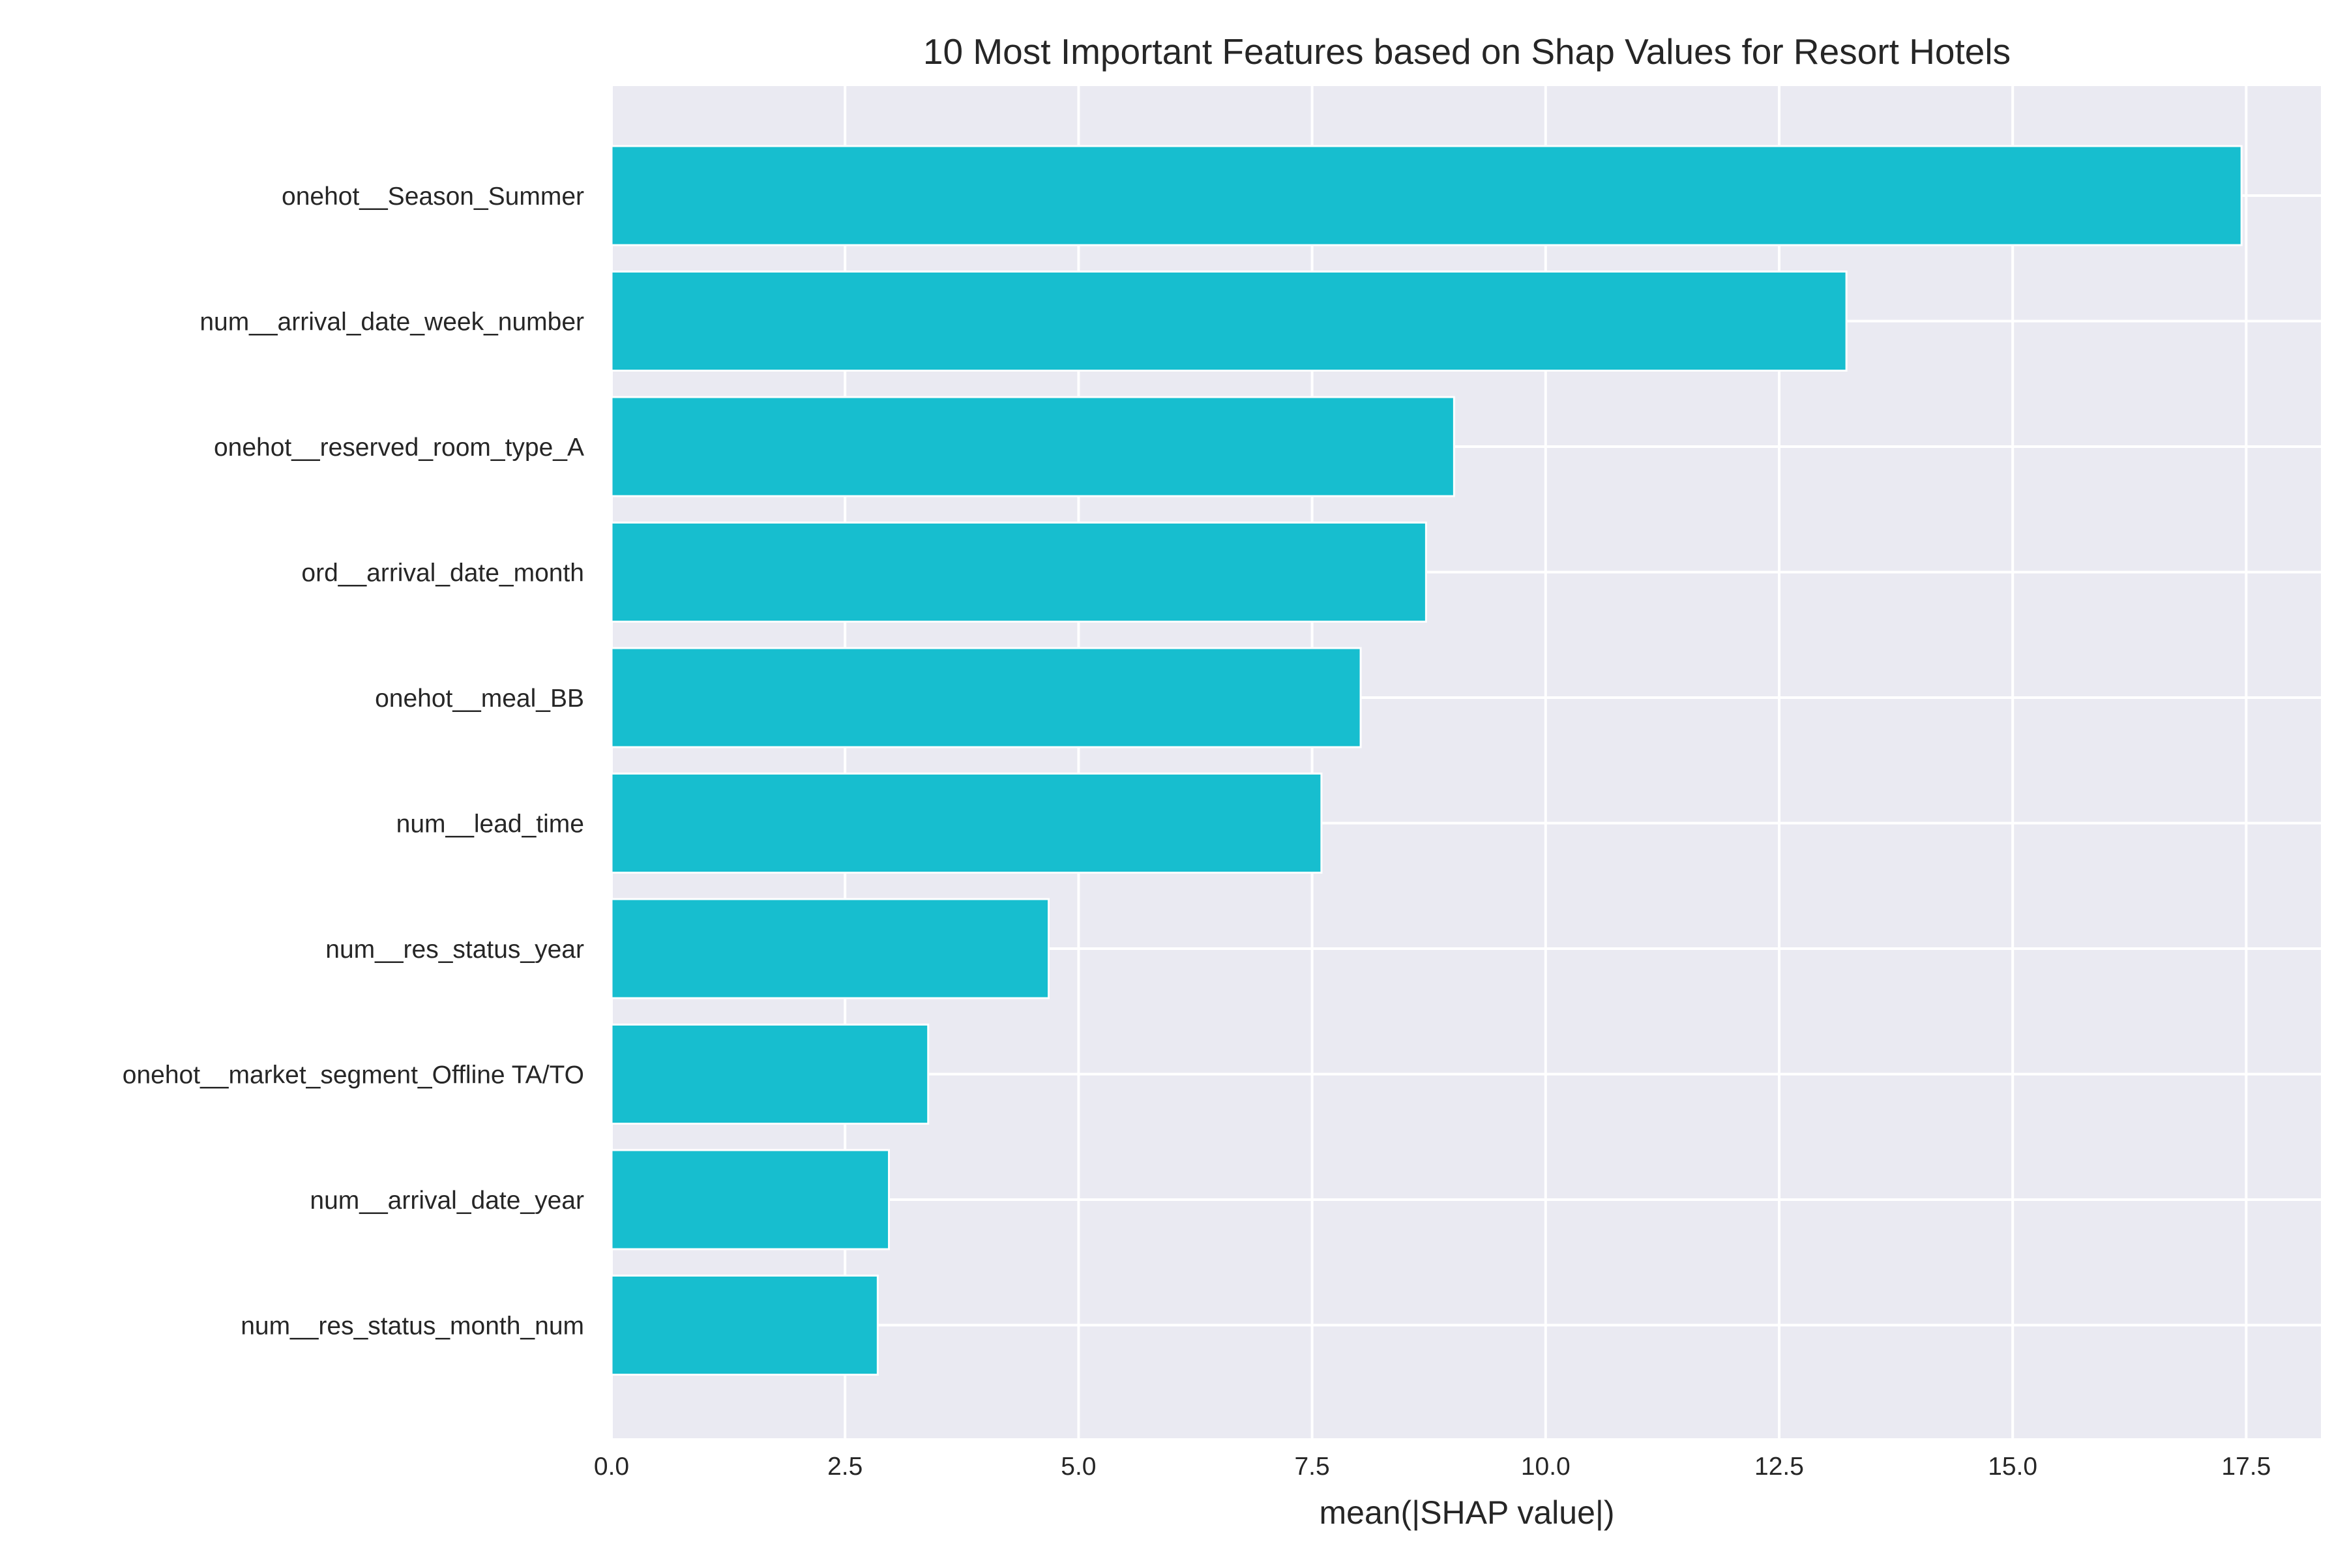 This screenshot has width=2347, height=1568. What do you see at coordinates (611, 1467) in the screenshot?
I see `x-tick-label: 0.0` at bounding box center [611, 1467].